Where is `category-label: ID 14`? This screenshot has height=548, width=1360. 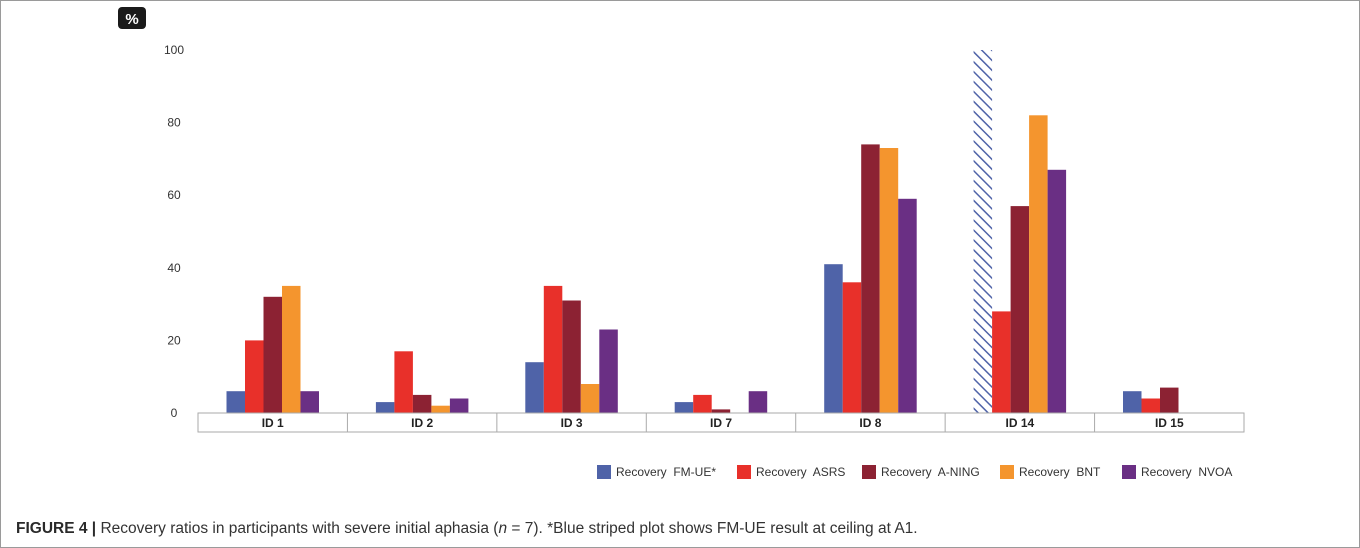
category-label: ID 14 is located at coordinates (1020, 423).